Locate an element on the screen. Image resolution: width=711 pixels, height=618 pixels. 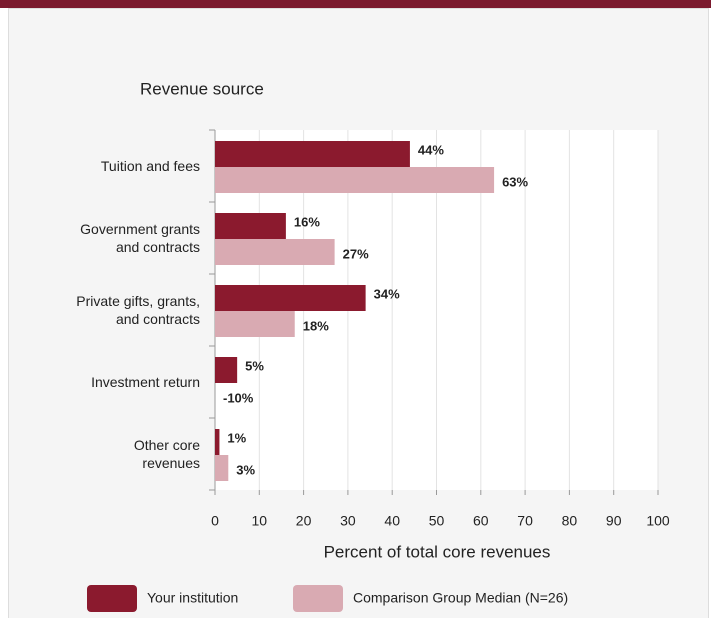
value-label: 3% is located at coordinates (245, 469).